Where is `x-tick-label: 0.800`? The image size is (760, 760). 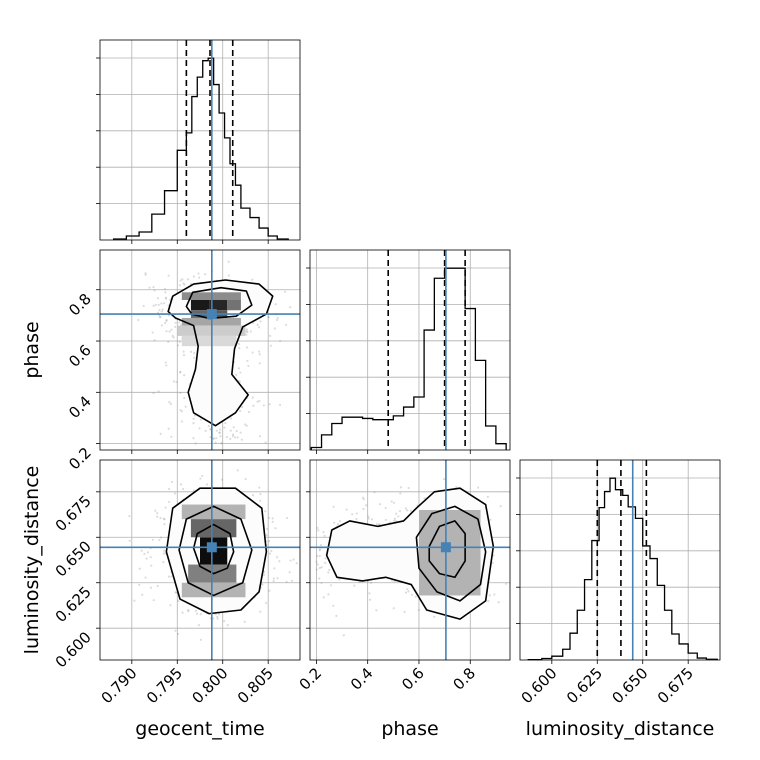
x-tick-label: 0.800 is located at coordinates (209, 685).